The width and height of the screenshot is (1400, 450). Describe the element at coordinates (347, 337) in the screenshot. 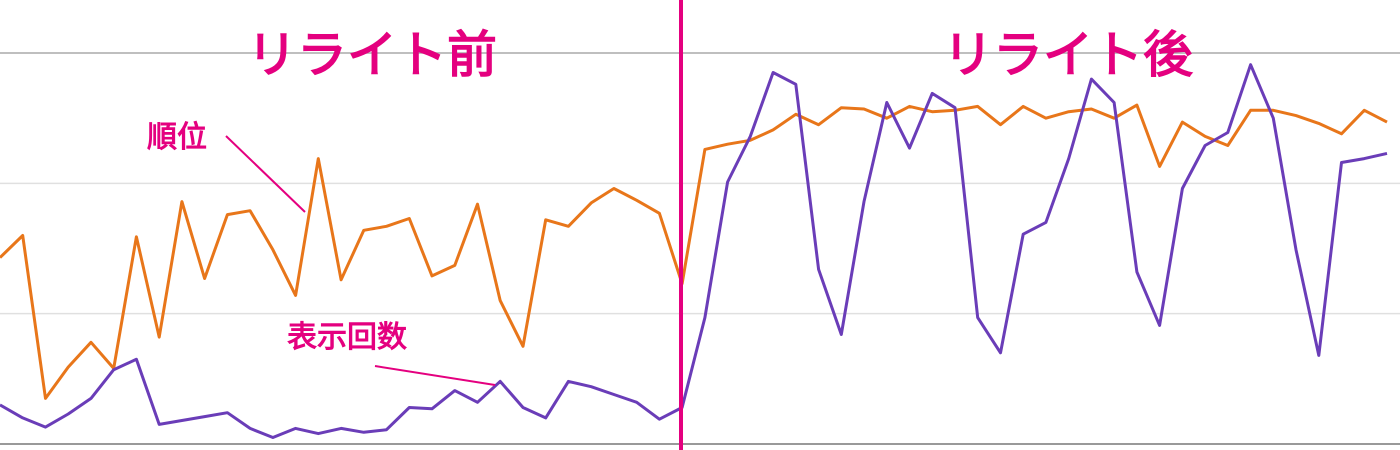

I see `series-label: 表示回数` at that location.